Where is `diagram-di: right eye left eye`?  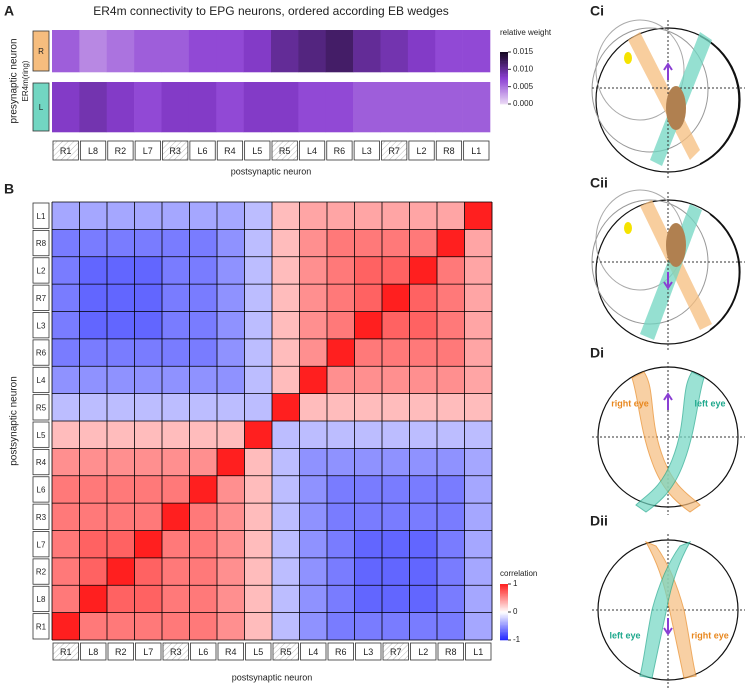 diagram-di: right eye left eye is located at coordinates (668, 438).